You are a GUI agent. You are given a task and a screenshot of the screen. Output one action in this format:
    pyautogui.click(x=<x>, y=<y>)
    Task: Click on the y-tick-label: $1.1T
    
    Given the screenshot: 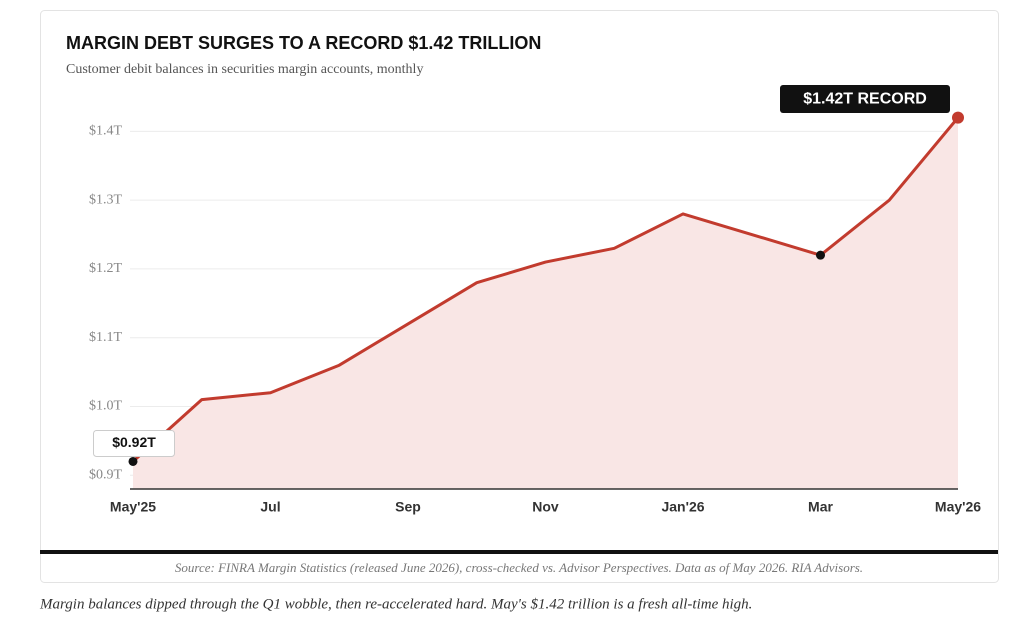 What is the action you would take?
    pyautogui.click(x=106, y=337)
    